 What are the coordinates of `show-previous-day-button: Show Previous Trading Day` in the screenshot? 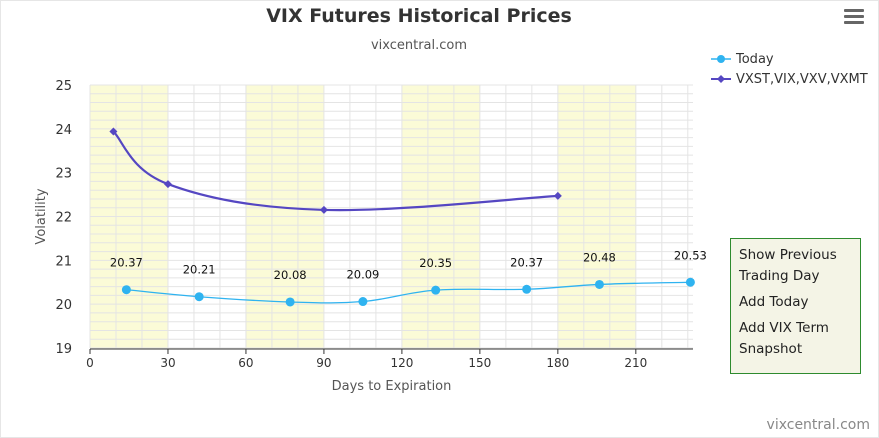 It's located at (788, 265).